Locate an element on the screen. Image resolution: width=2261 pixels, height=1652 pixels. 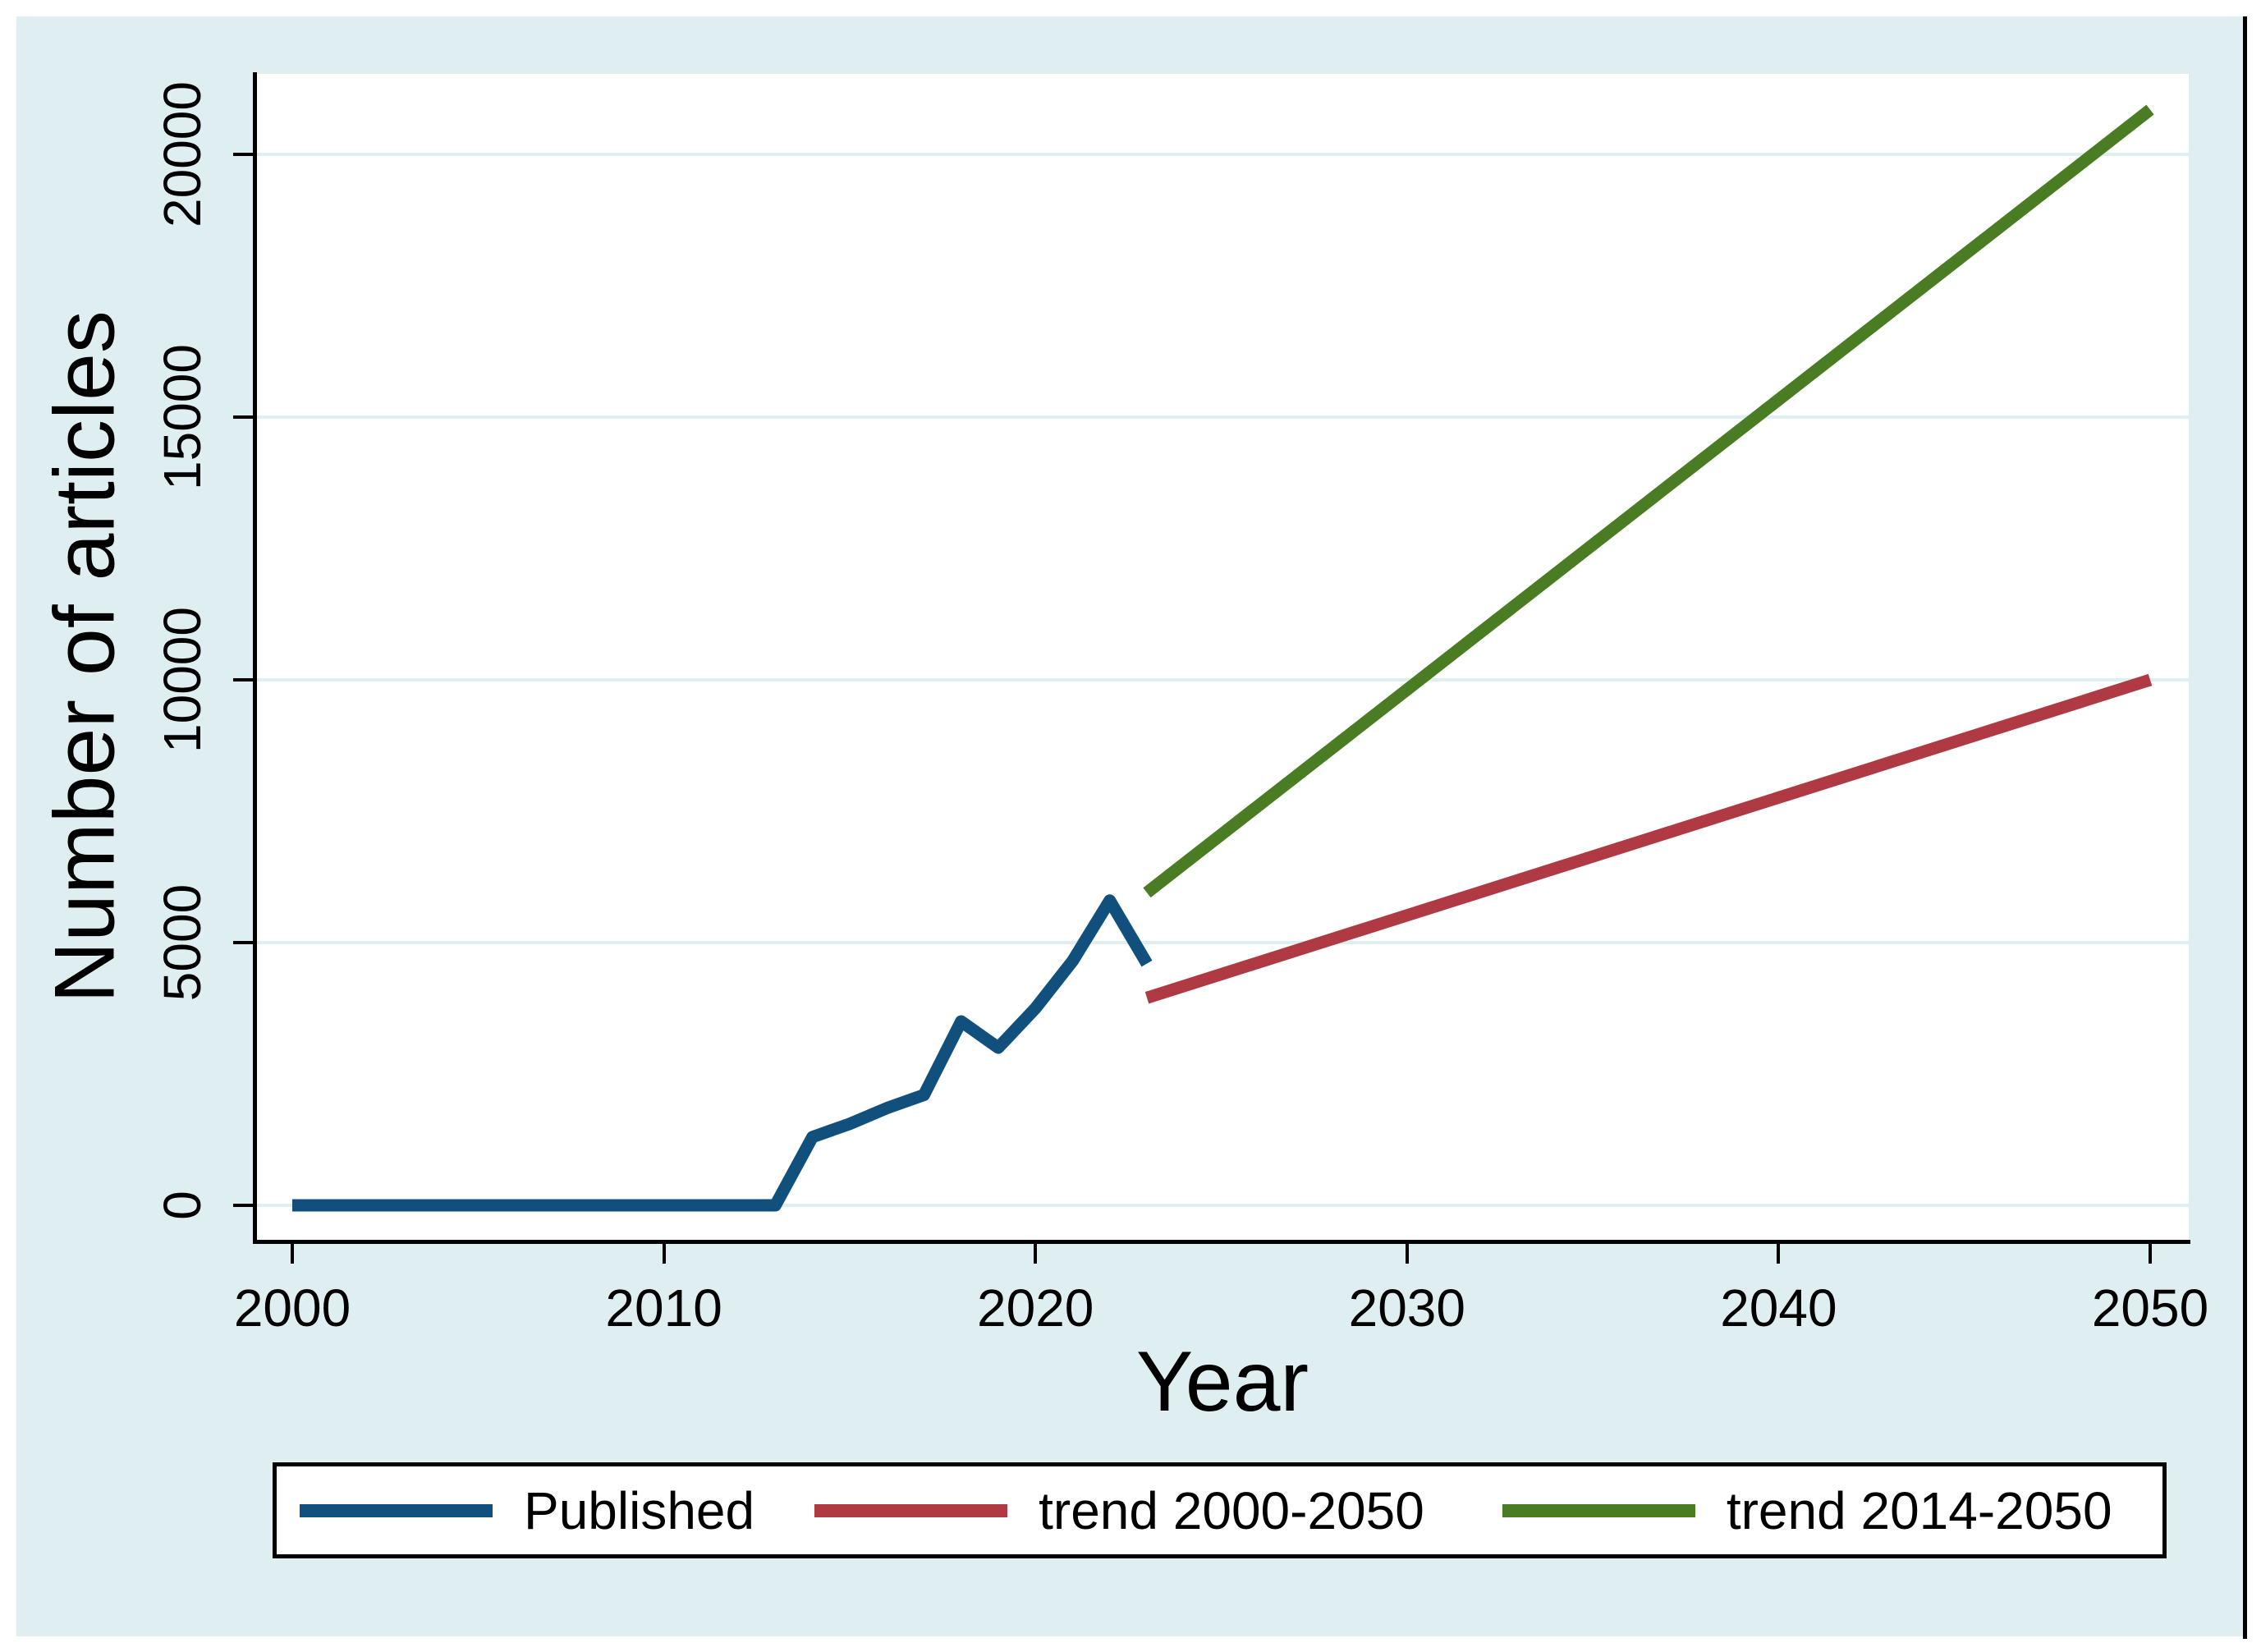
legend-item: Published is located at coordinates (527, 1510).